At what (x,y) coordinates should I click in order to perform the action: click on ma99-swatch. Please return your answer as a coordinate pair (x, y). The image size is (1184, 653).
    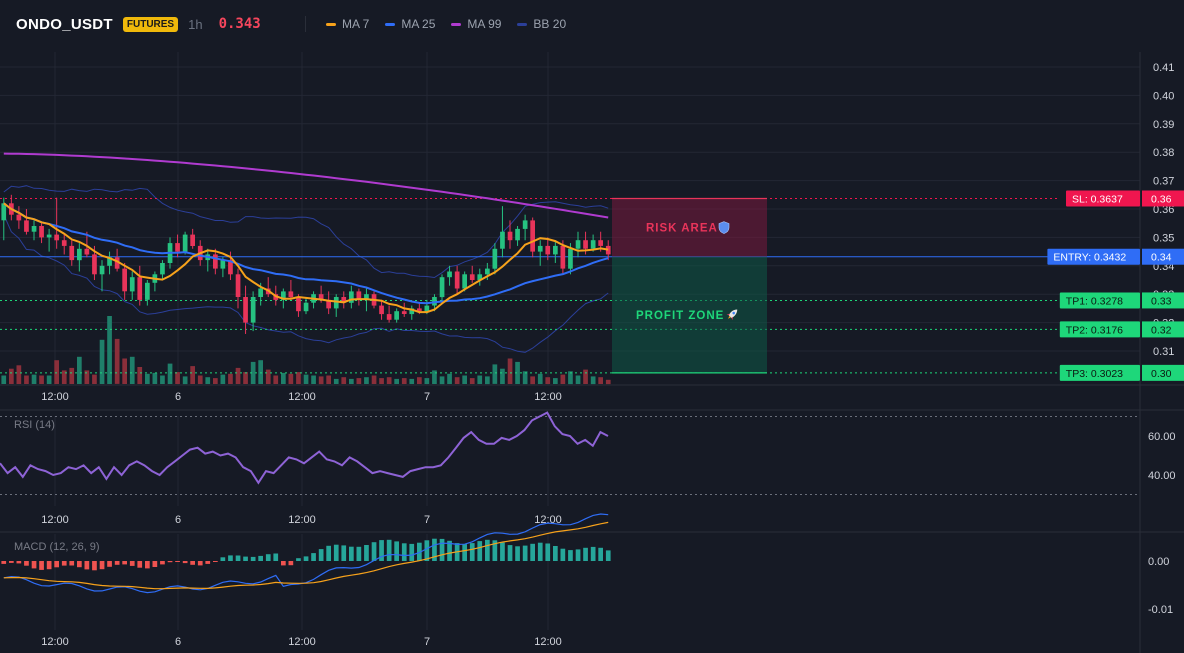
    Looking at the image, I should click on (456, 24).